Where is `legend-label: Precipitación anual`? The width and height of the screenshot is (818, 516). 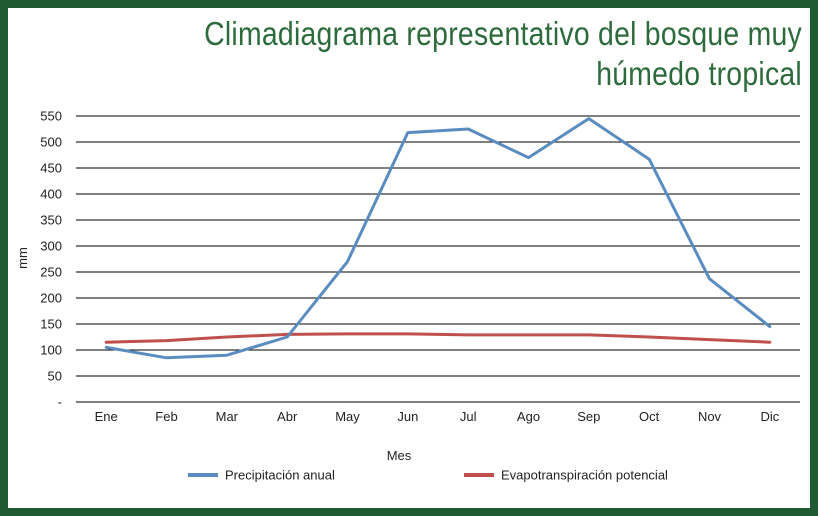
legend-label: Precipitación anual is located at coordinates (280, 475).